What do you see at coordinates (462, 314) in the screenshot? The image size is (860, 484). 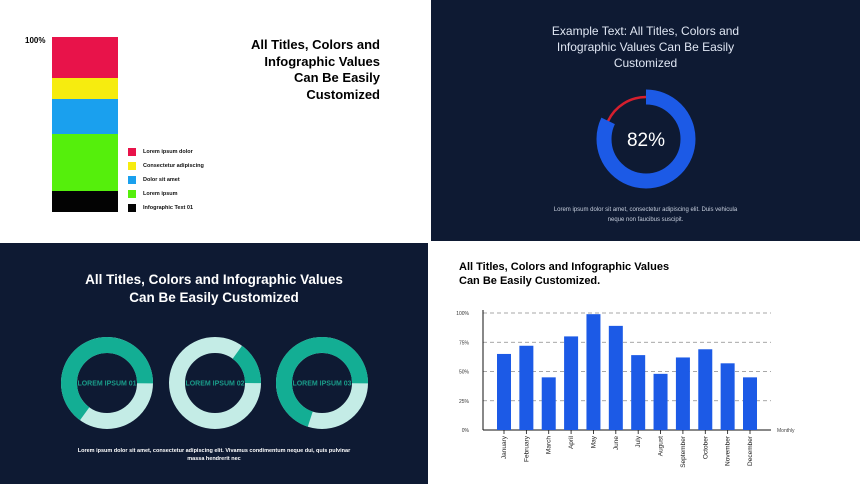 I see `y-tick-label: 100%` at bounding box center [462, 314].